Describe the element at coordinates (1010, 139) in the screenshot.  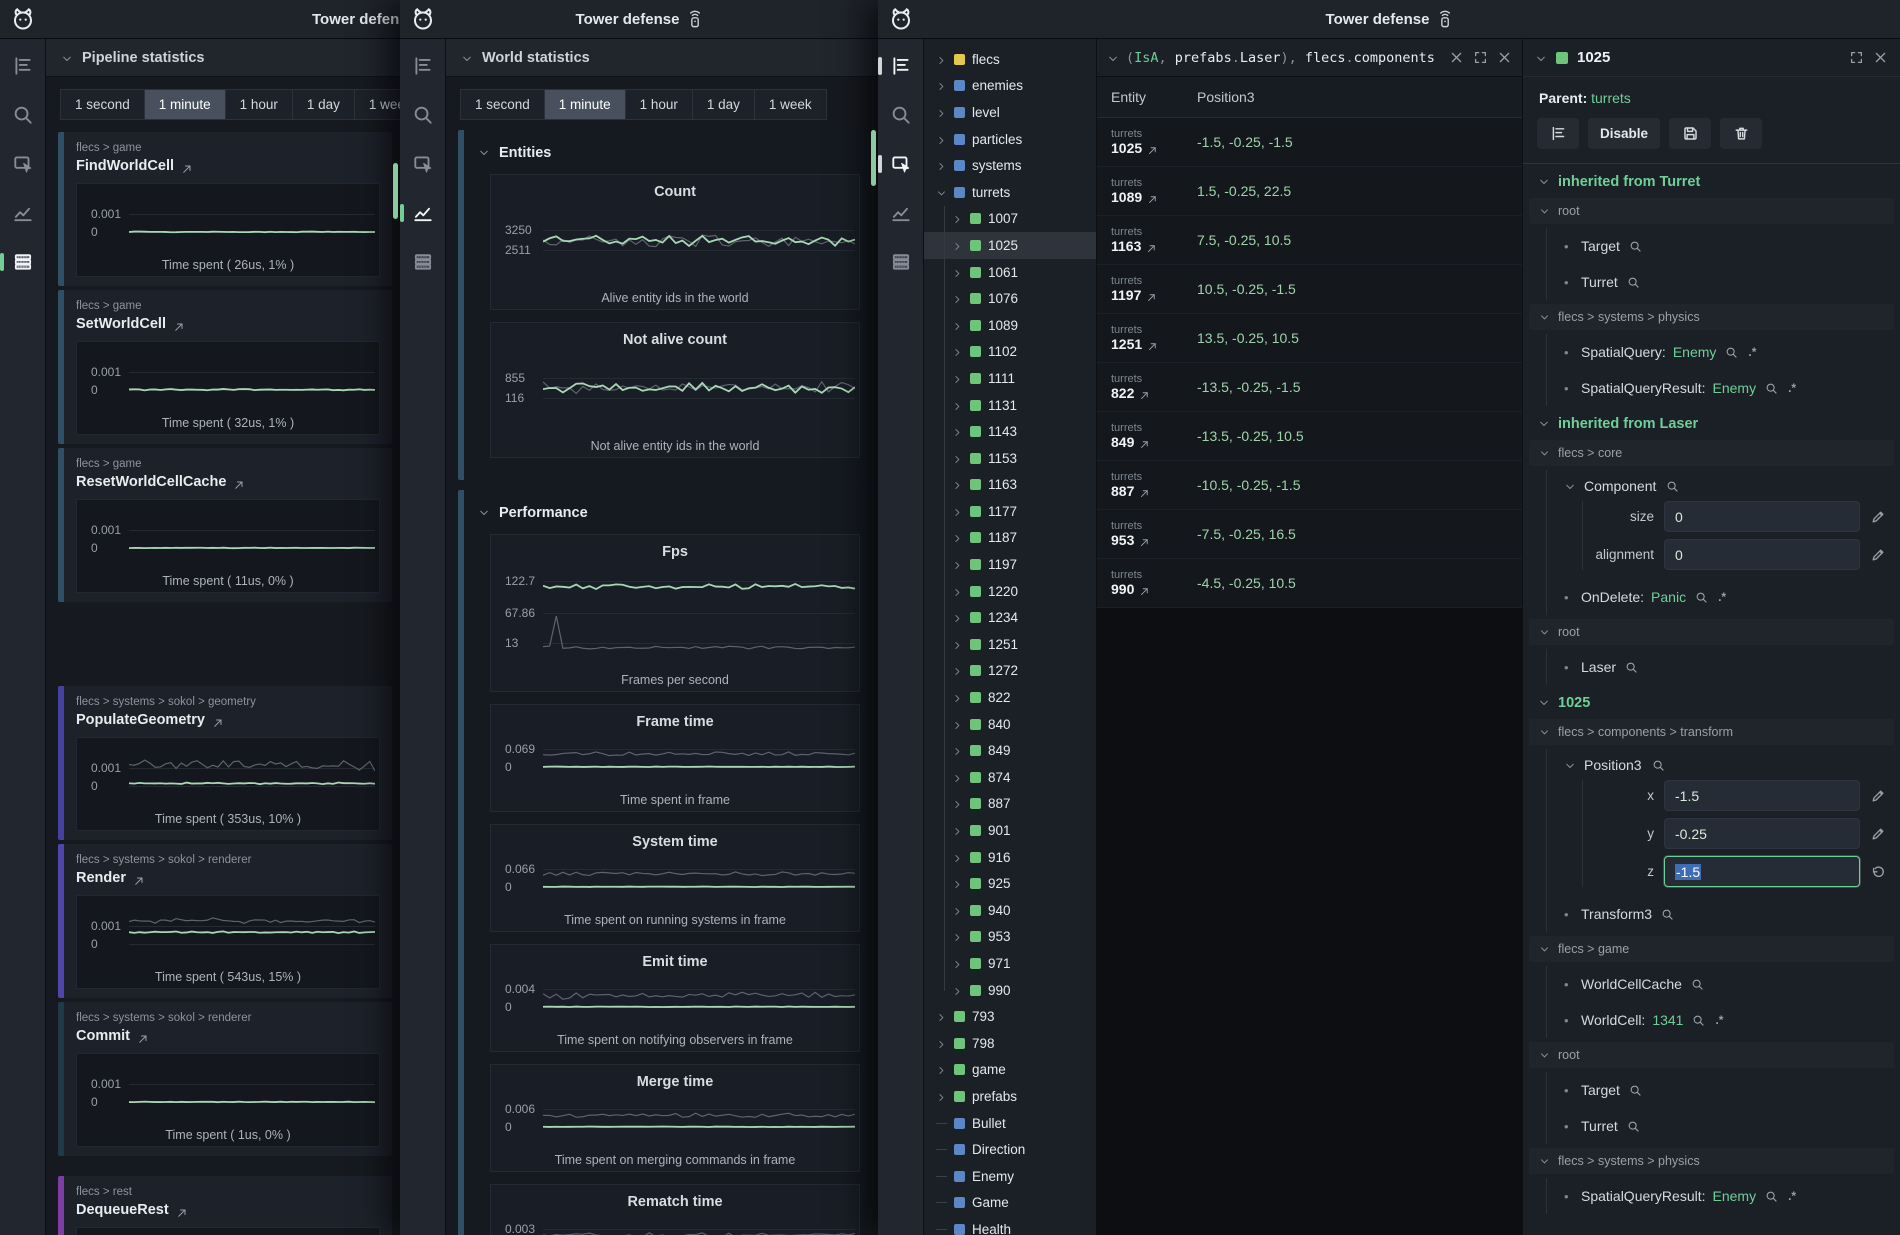
I see `tree-item-particles: particles` at that location.